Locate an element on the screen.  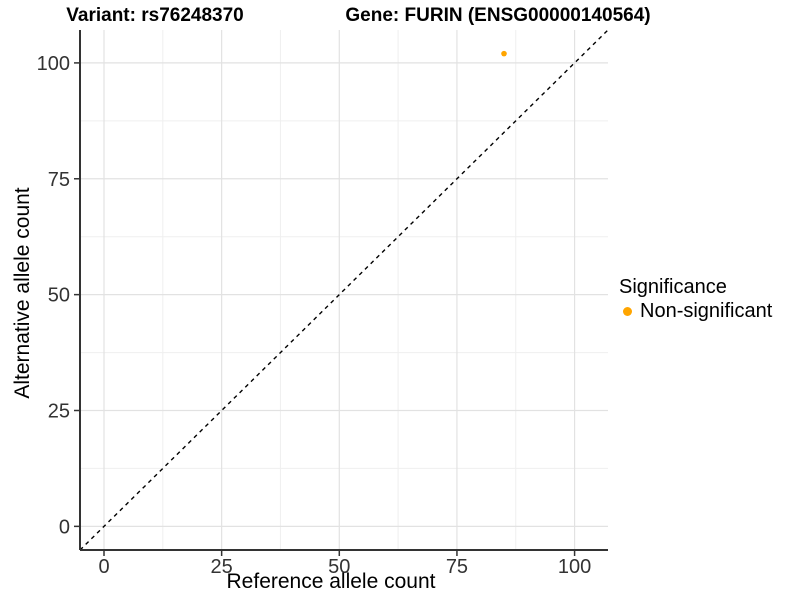
plot-title-gene: Gene: FURIN (ENSG00000140564) is located at coordinates (498, 15).